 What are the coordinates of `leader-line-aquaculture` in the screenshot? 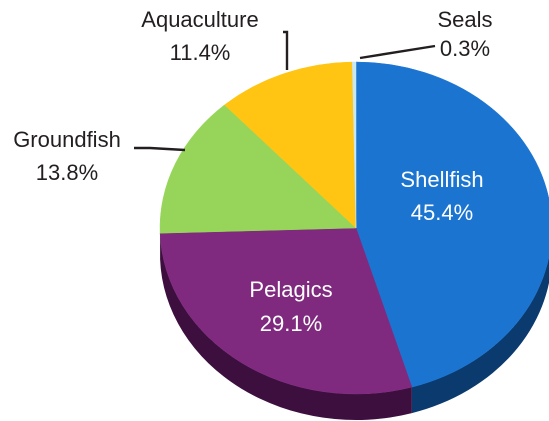 It's located at (286, 50).